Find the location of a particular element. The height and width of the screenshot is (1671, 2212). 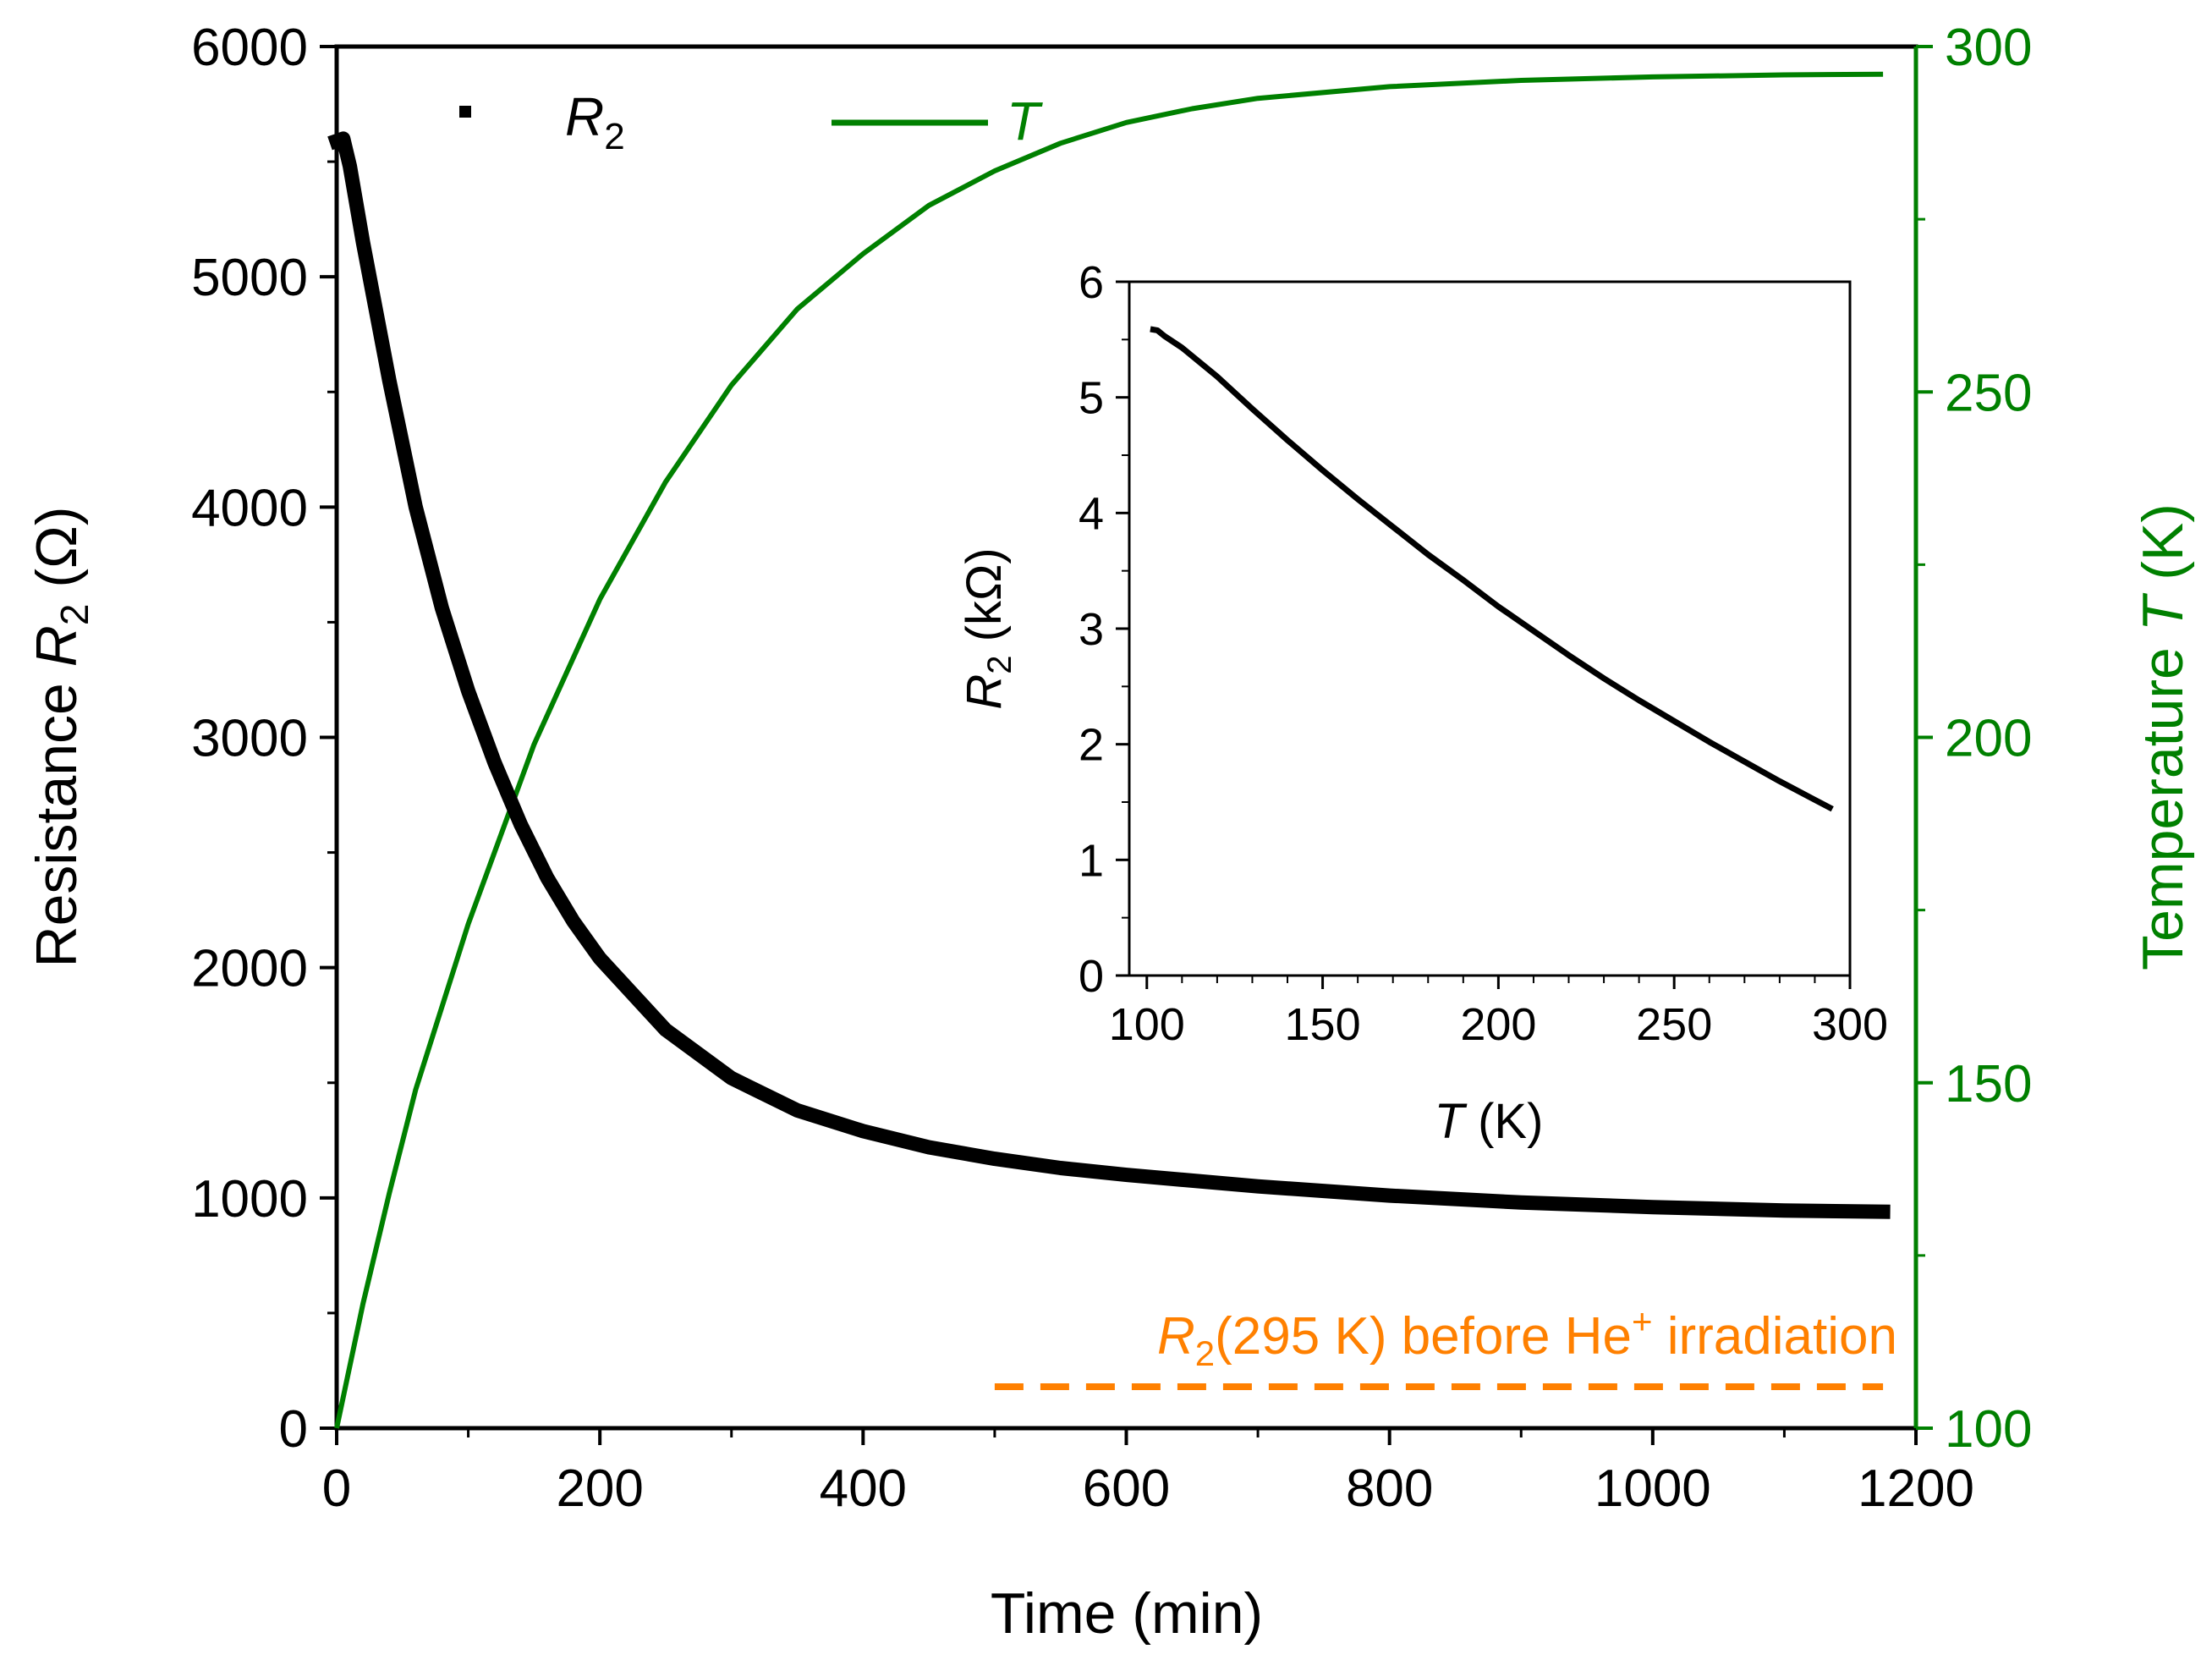

reference-label-var: R is located at coordinates (1176, 1337).